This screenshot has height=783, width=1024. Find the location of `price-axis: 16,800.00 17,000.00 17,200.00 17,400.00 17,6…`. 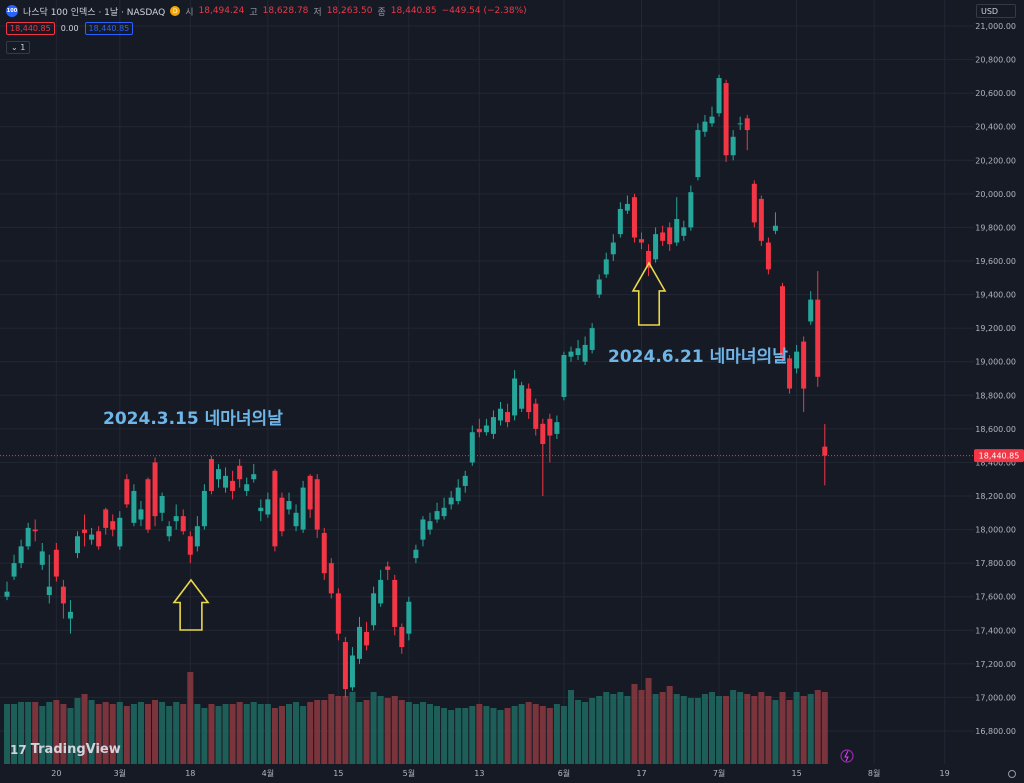

price-axis: 16,800.00 17,000.00 17,200.00 17,400.00 17,6… is located at coordinates (995, 379).